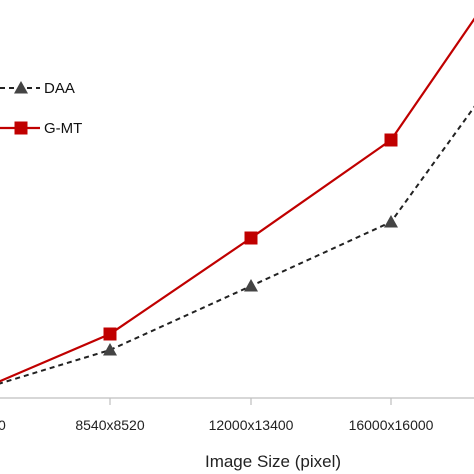  What do you see at coordinates (37, 88) in the screenshot?
I see `legend-item-daa: DAA` at bounding box center [37, 88].